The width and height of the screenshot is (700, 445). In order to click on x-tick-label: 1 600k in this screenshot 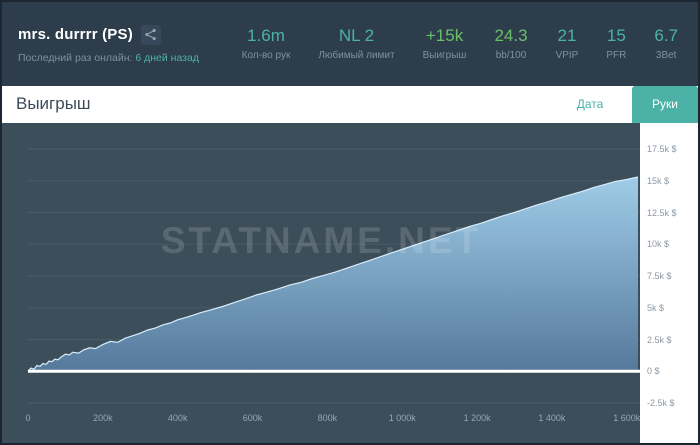, I will do `click(626, 418)`.